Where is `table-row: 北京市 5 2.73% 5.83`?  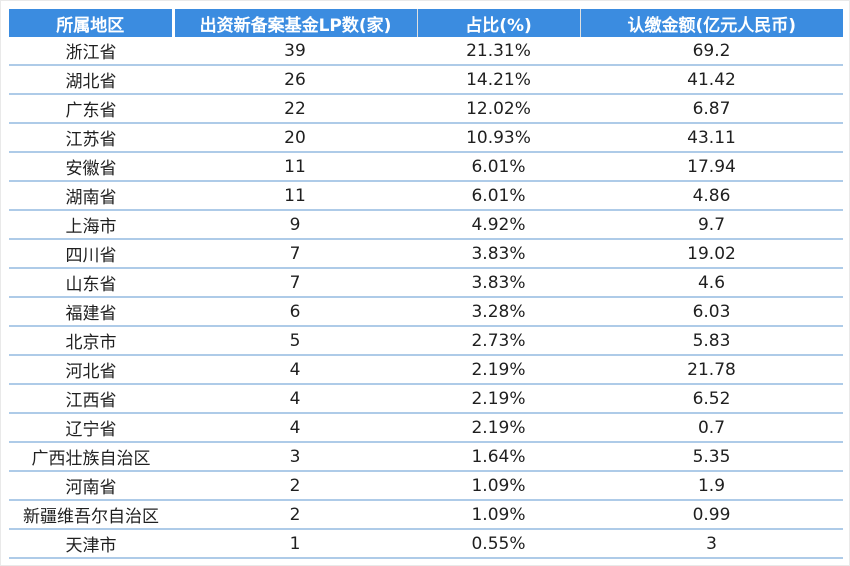
table-row: 北京市 5 2.73% 5.83 is located at coordinates (426, 341).